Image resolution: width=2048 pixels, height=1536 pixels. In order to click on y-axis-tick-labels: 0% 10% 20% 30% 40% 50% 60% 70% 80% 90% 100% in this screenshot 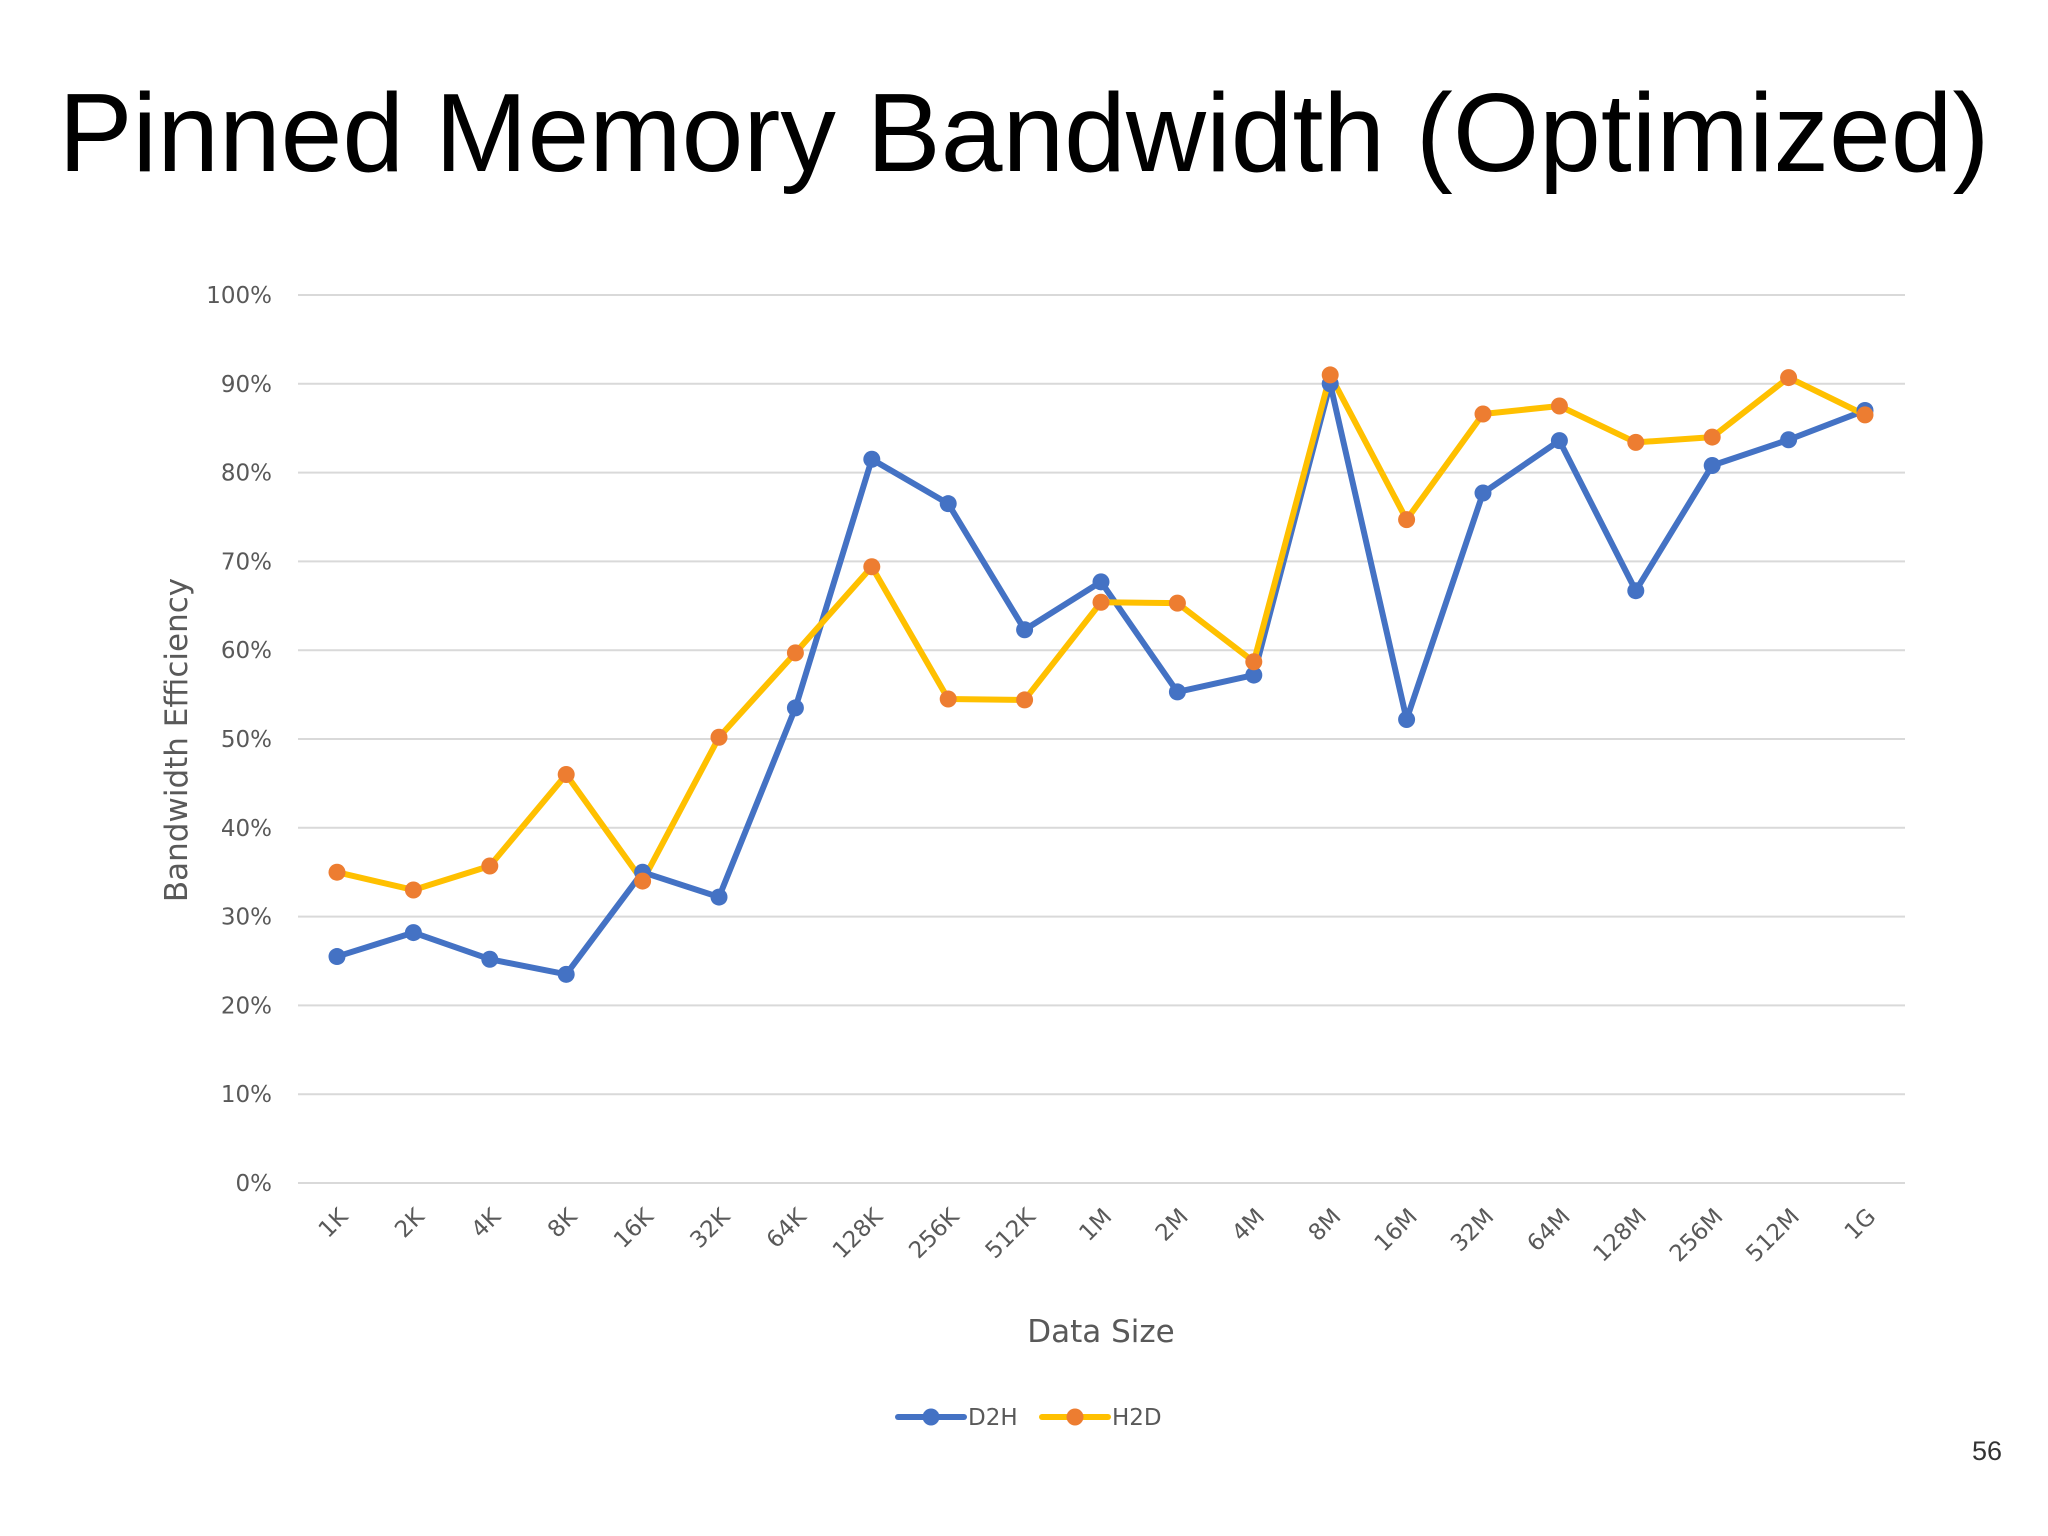, I will do `click(239, 740)`.